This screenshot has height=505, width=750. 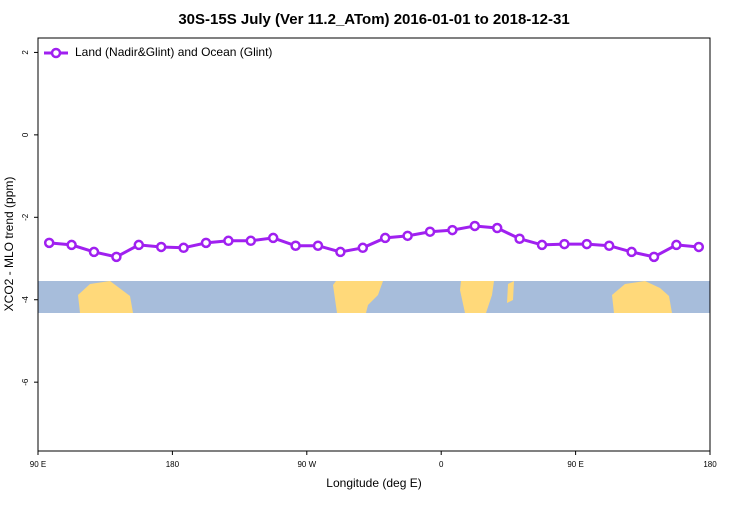 What do you see at coordinates (374, 297) in the screenshot?
I see `map-background` at bounding box center [374, 297].